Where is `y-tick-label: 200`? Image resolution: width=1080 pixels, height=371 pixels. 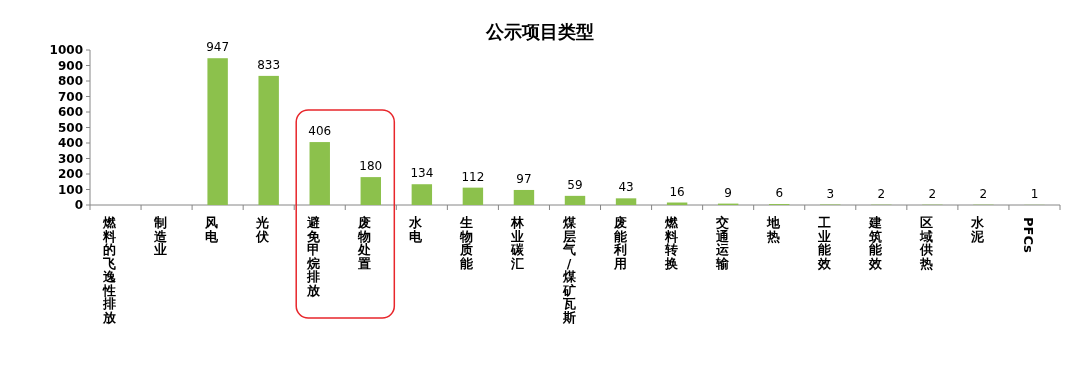
y-tick-label: 200 is located at coordinates (70, 174).